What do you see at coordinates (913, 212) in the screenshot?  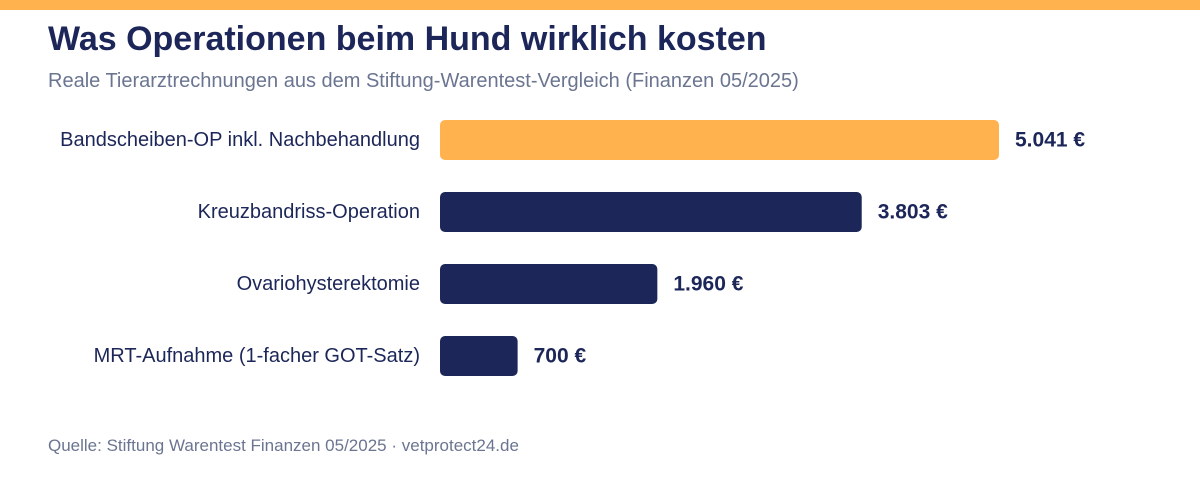 I see `value-label: 3.803 €` at bounding box center [913, 212].